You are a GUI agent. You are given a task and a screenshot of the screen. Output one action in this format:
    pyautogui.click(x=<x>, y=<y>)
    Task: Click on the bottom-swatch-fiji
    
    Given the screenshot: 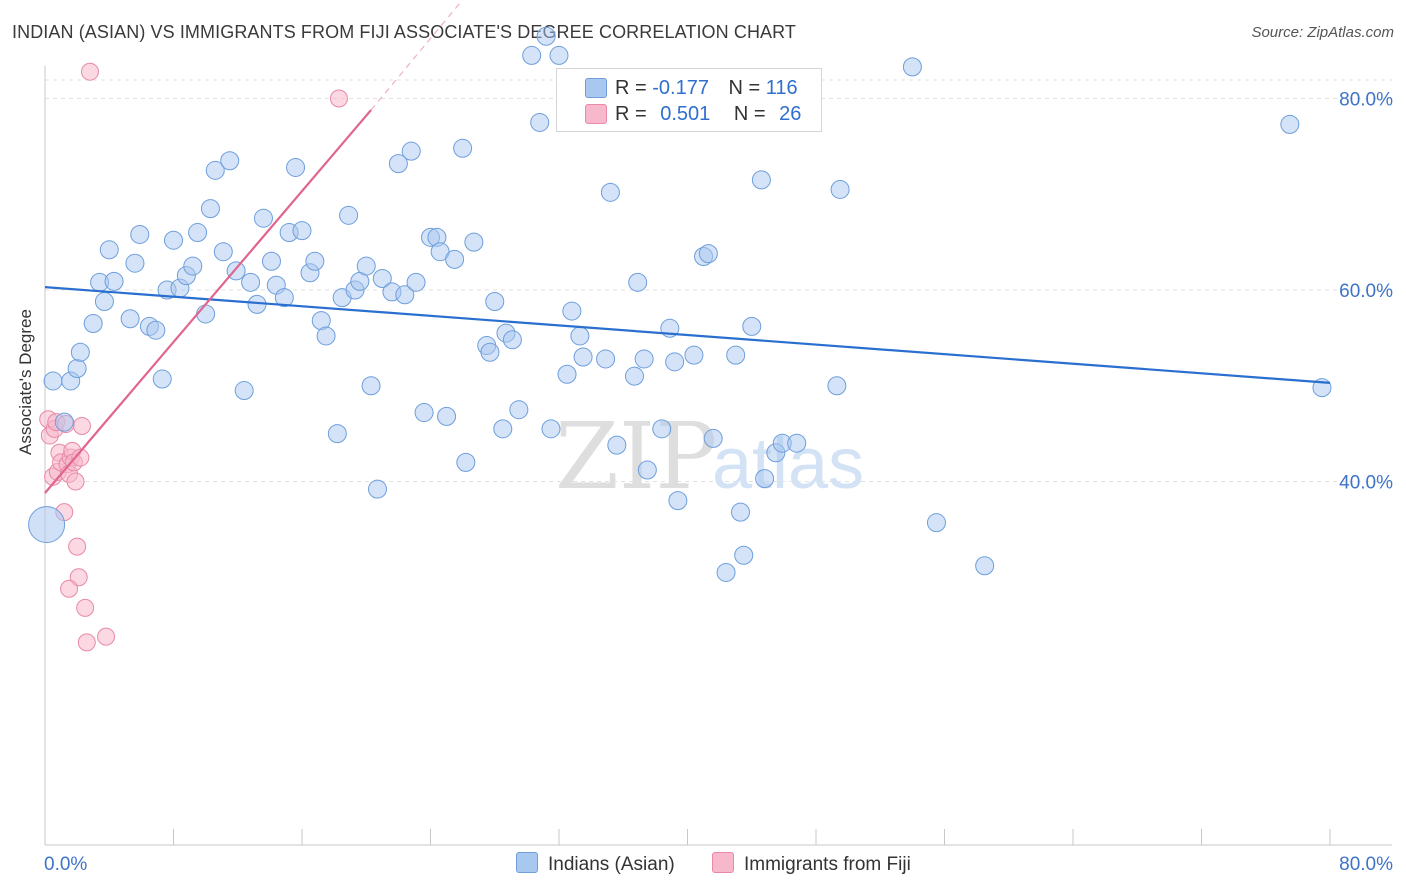 What is the action you would take?
    pyautogui.click(x=723, y=862)
    